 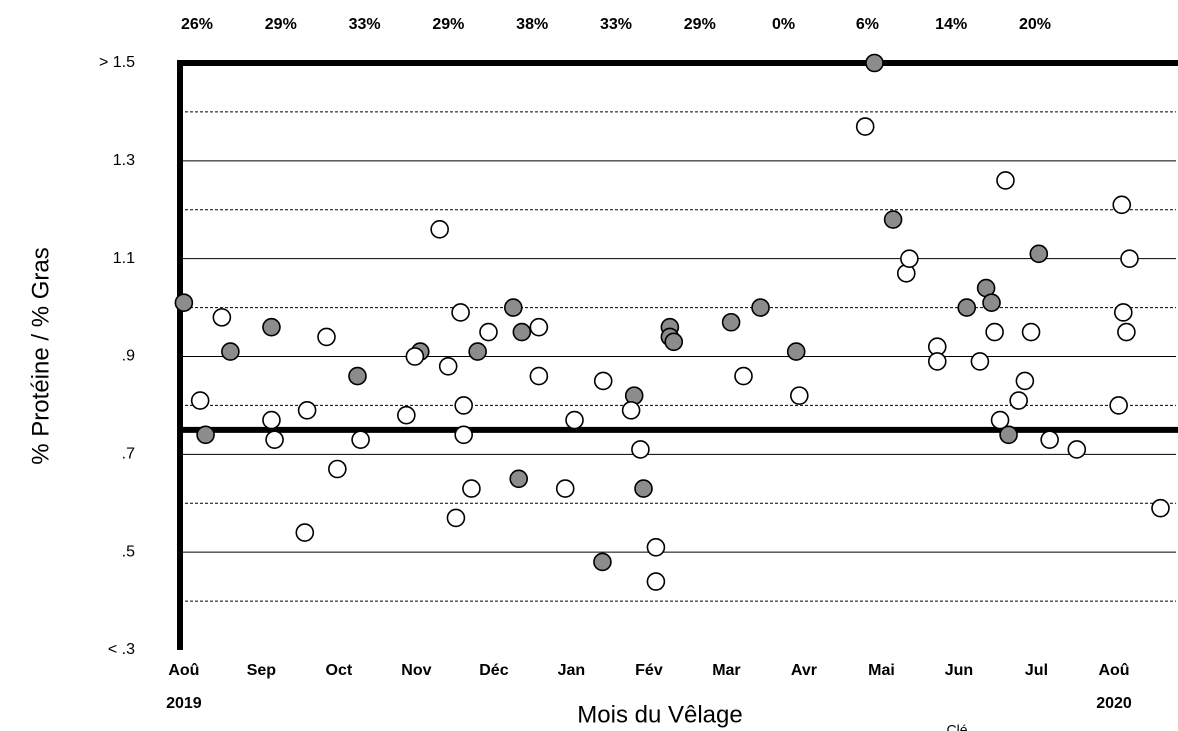 What do you see at coordinates (124, 258) in the screenshot?
I see `y-tick-label: 1.1` at bounding box center [124, 258].